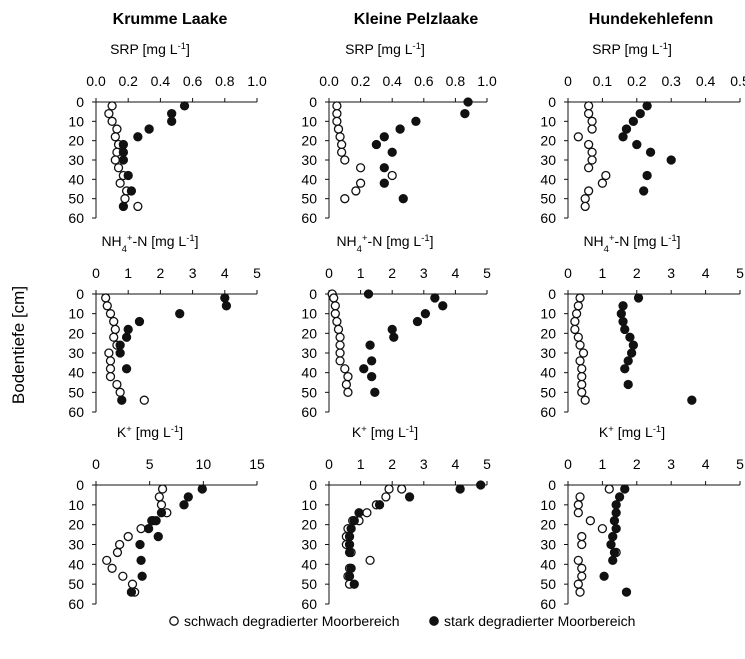 Image resolution: width=745 pixels, height=659 pixels. Describe the element at coordinates (96, 81) in the screenshot. I see `panel-1-1-x-tick-label-0: 0.0` at that location.